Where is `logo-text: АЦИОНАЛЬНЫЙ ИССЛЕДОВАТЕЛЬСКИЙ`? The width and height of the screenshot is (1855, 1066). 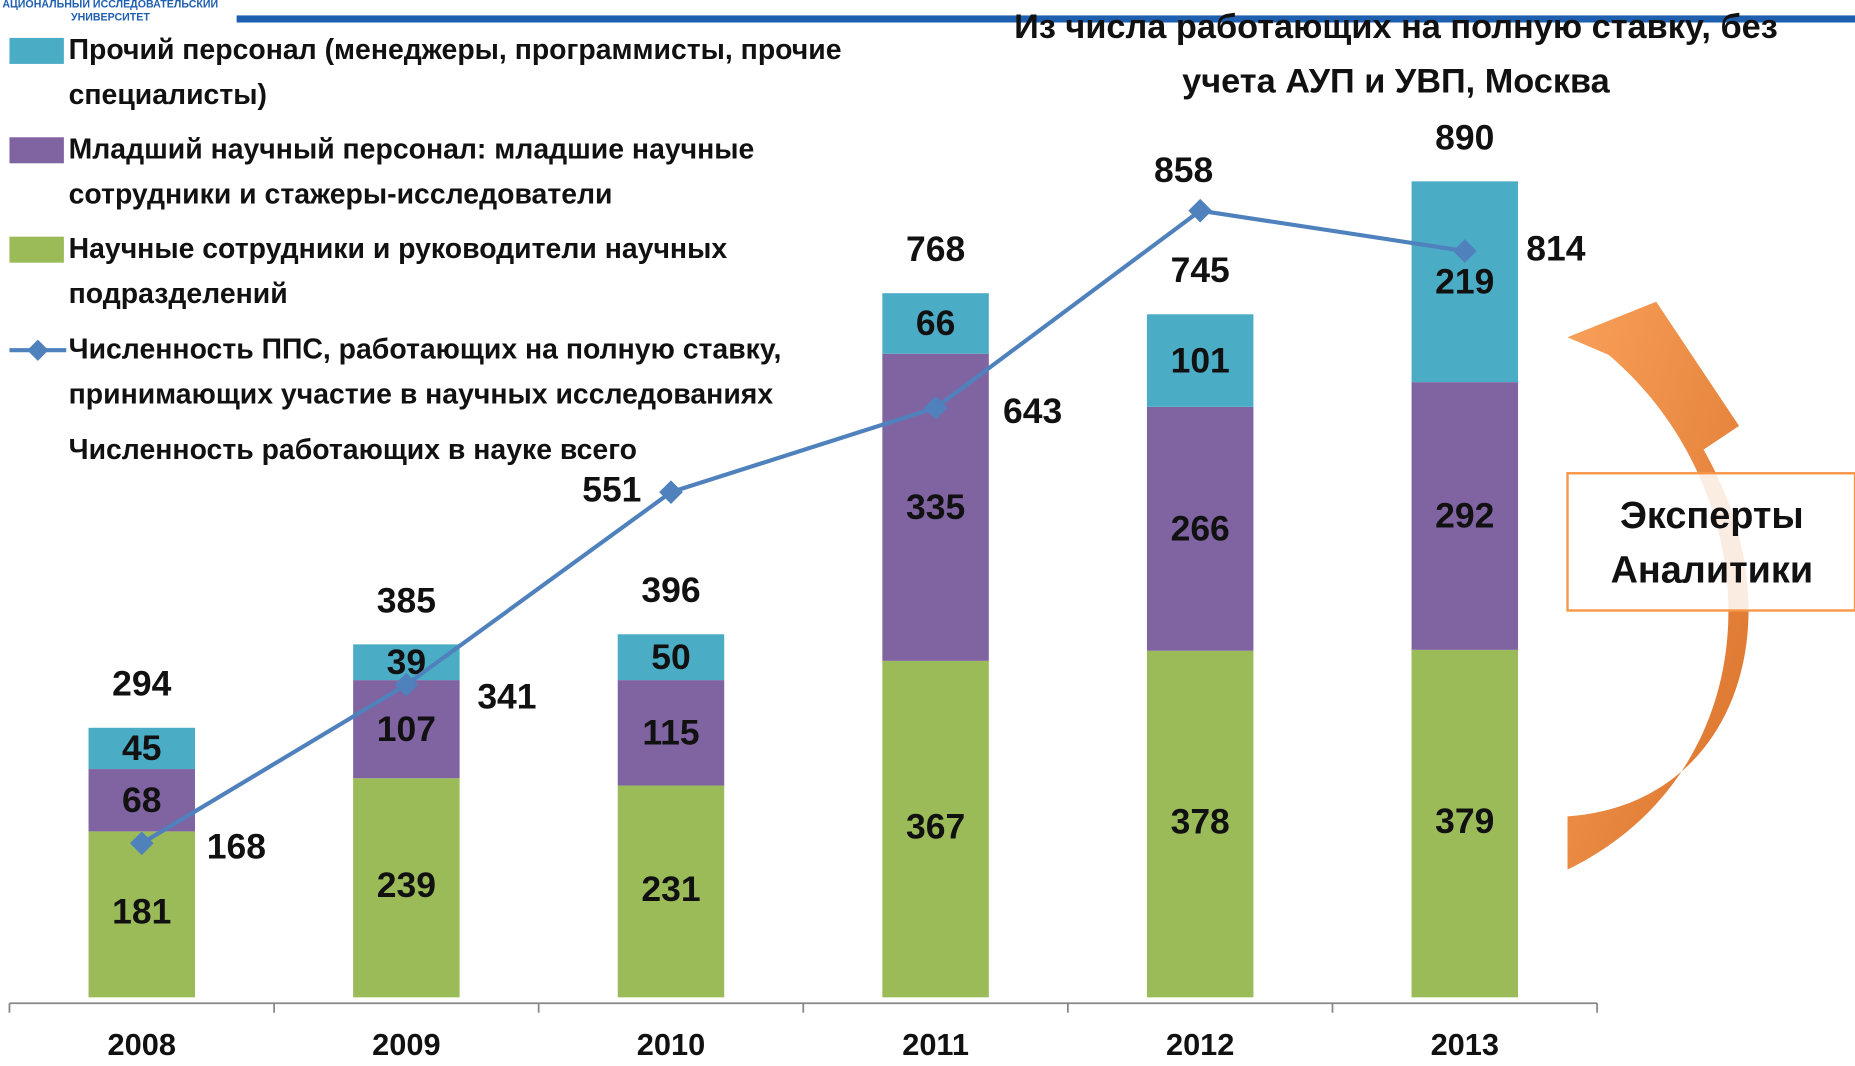
logo-text: АЦИОНАЛЬНЫЙ ИССЛЕДОВАТЕЛЬСКИЙ is located at coordinates (110, 5).